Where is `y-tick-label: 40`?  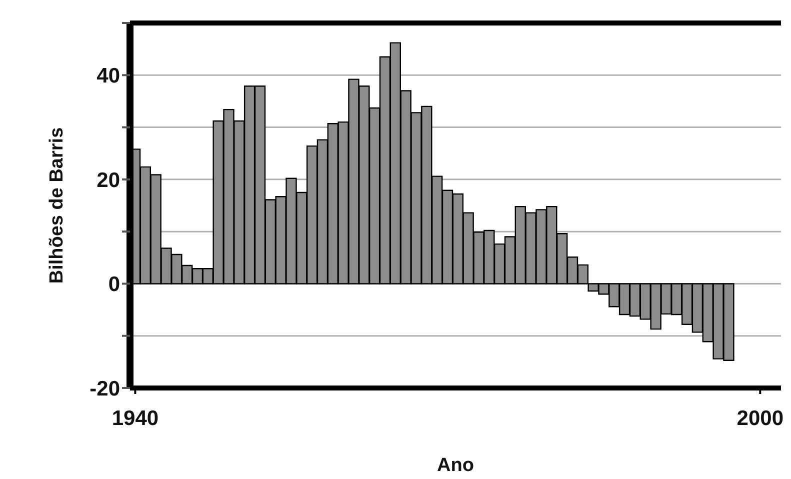 y-tick-label: 40 is located at coordinates (108, 76).